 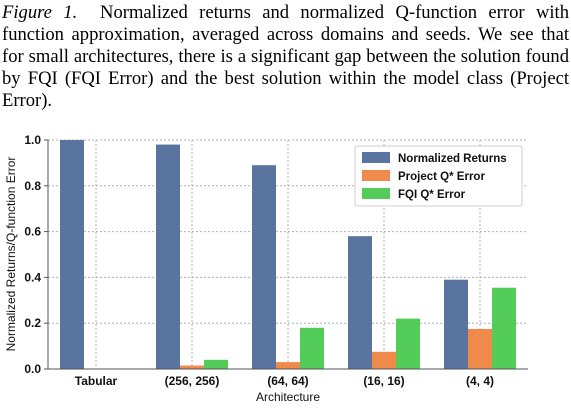 I want to click on legend-box, so click(x=438, y=176).